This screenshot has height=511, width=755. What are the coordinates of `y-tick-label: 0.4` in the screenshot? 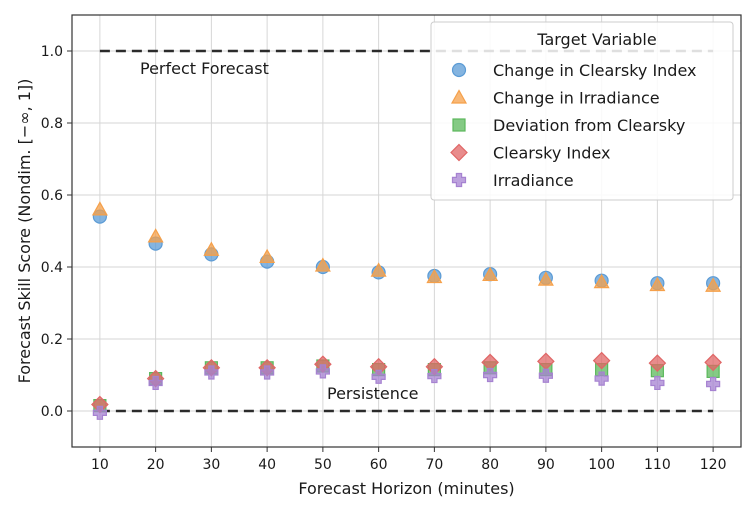 It's located at (52, 268).